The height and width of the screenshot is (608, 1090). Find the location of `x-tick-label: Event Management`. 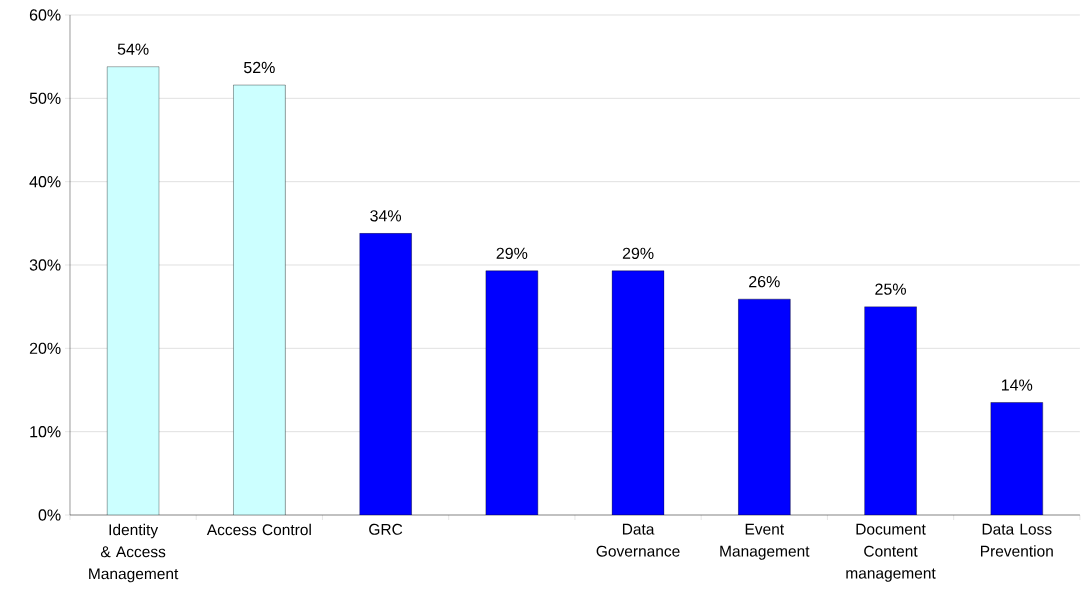

x-tick-label: Event Management is located at coordinates (765, 541).